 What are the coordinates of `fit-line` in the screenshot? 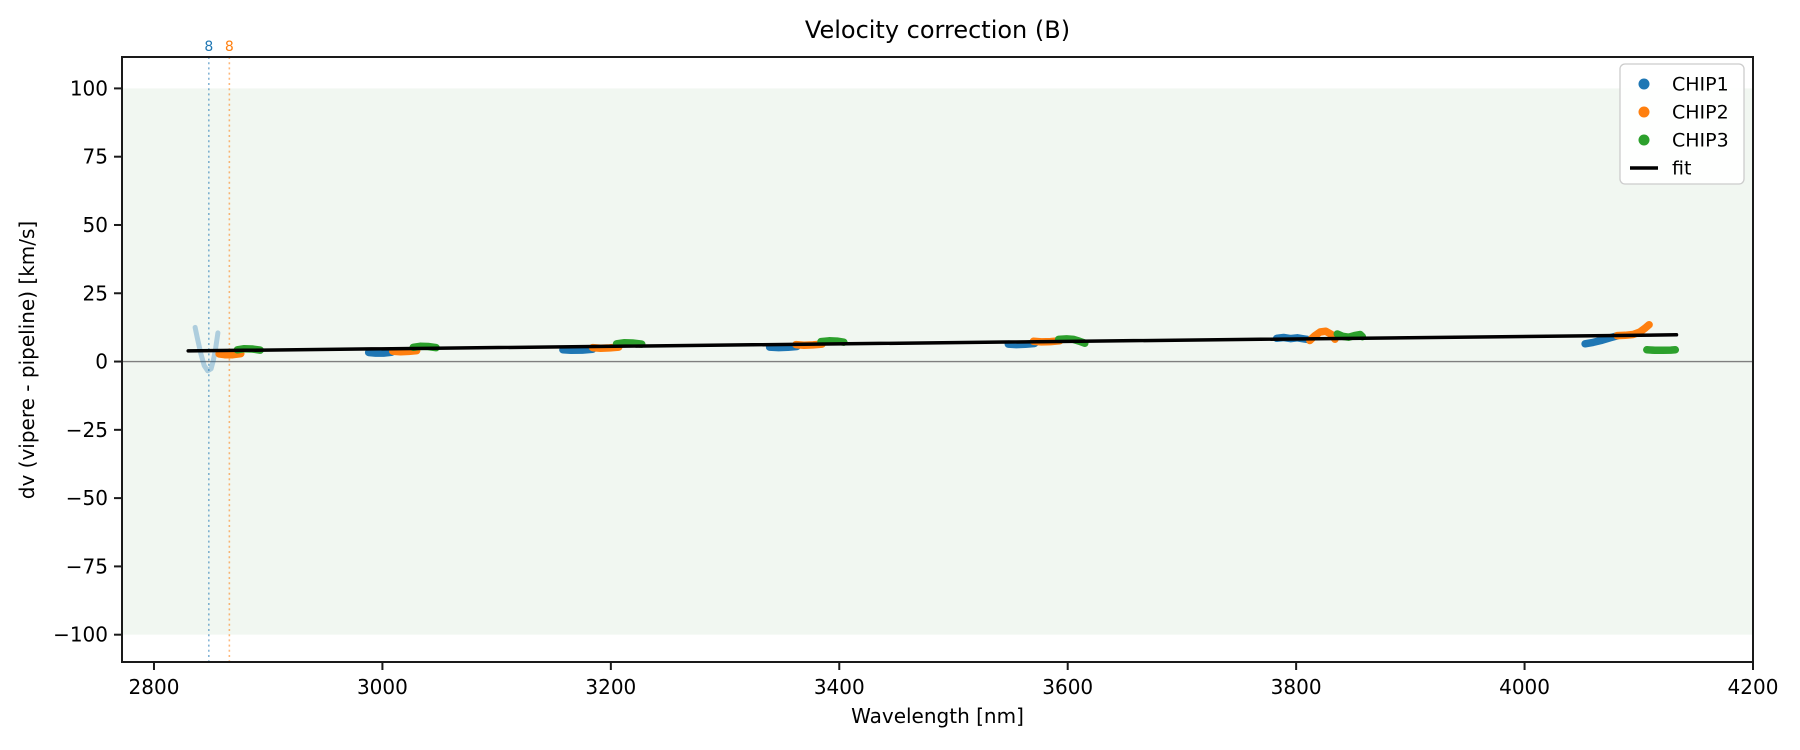 It's located at (932, 343).